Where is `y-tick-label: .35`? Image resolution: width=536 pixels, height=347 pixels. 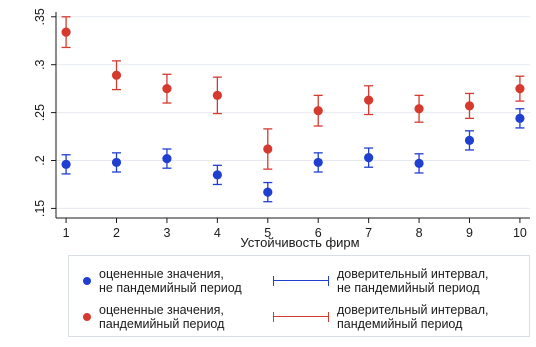
y-tick-label: .35 is located at coordinates (40, 16).